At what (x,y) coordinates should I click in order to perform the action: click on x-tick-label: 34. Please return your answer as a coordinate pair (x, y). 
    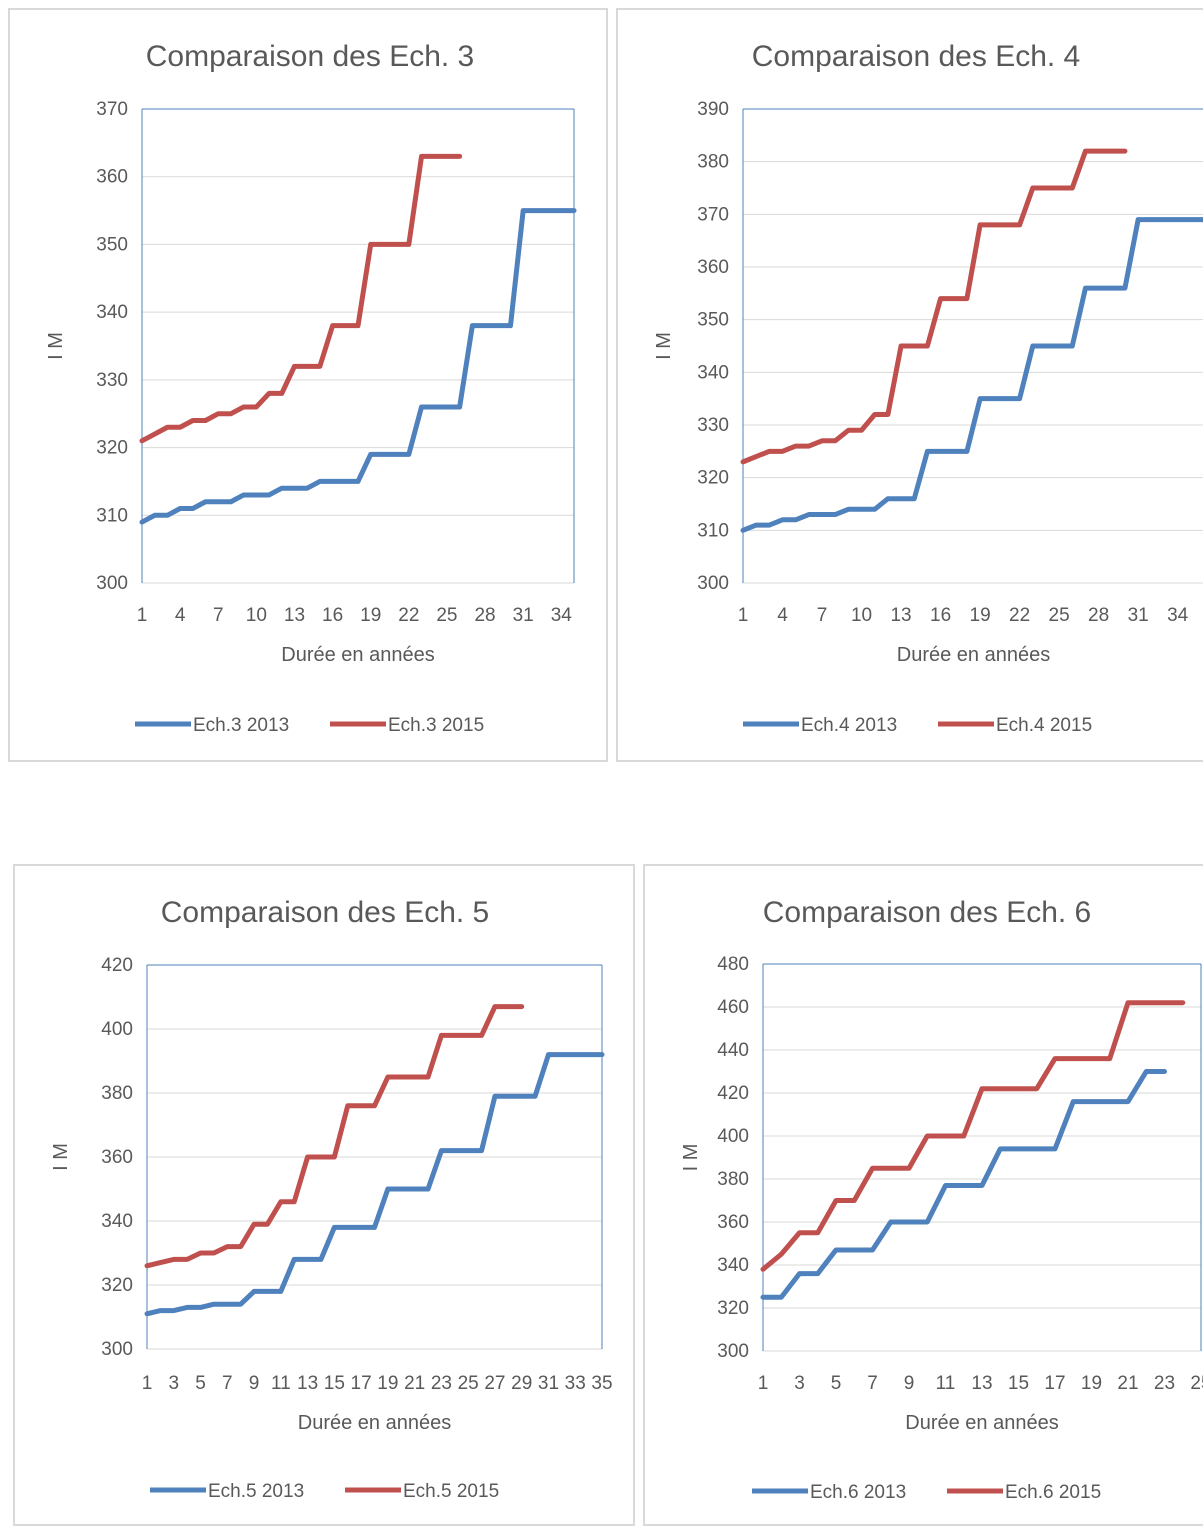
    Looking at the image, I should click on (562, 615).